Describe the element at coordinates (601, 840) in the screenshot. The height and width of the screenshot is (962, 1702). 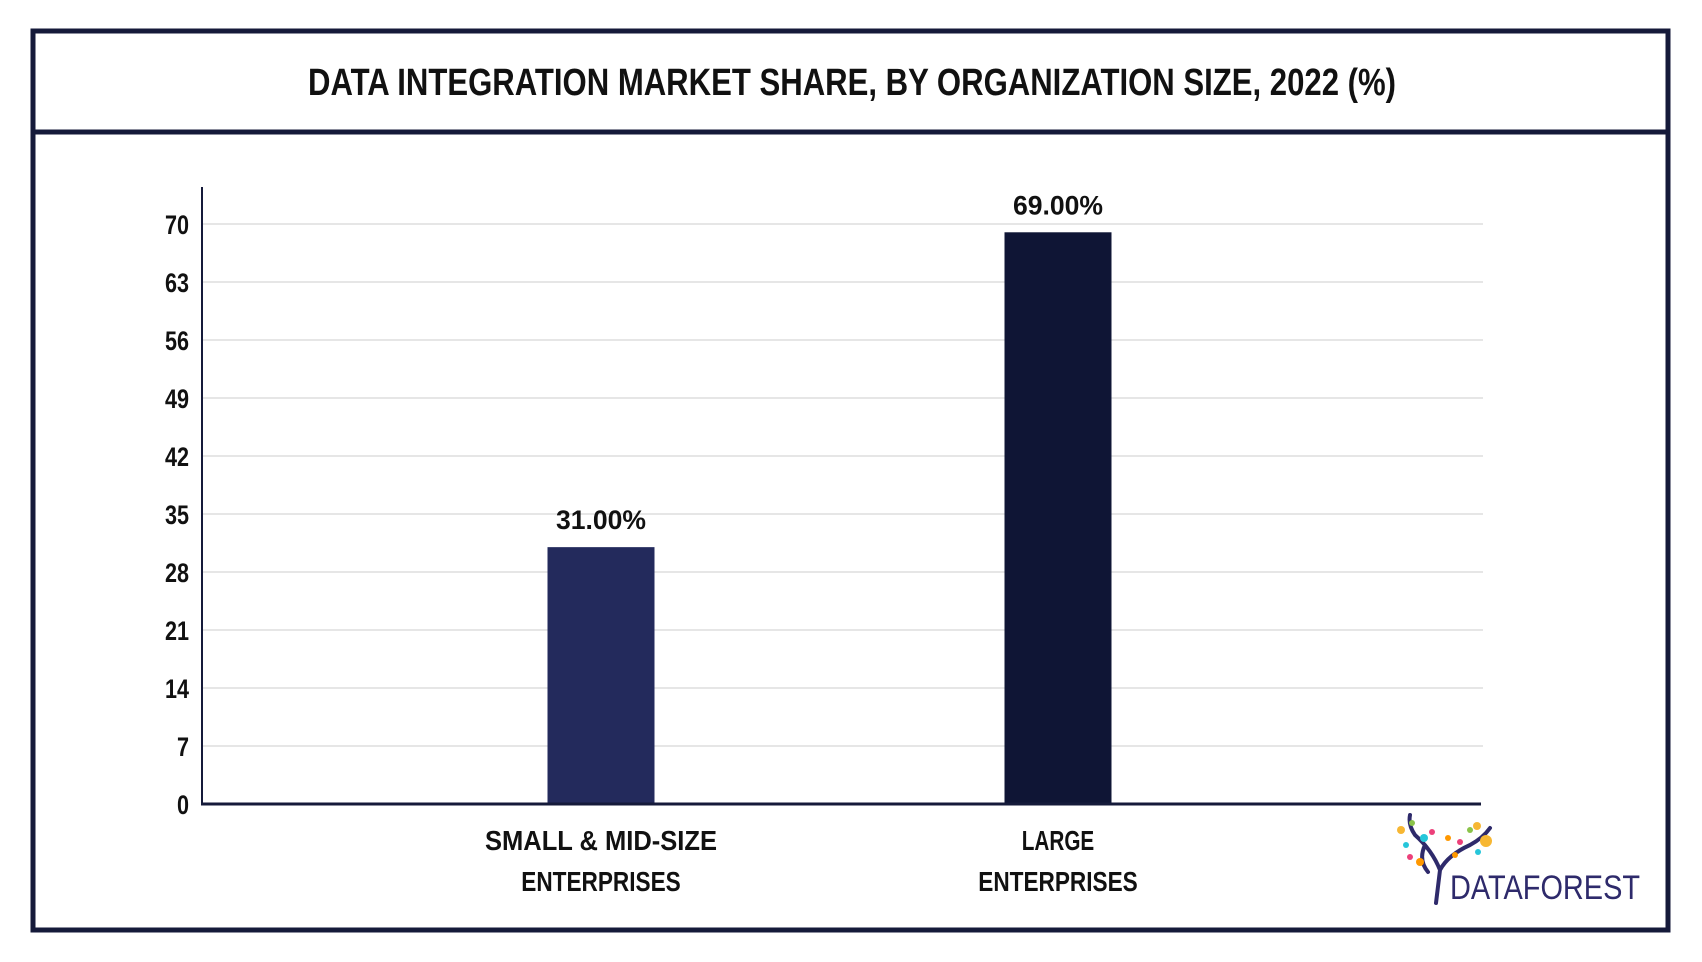
I see `category-label: SMALL & MID-SIZE` at that location.